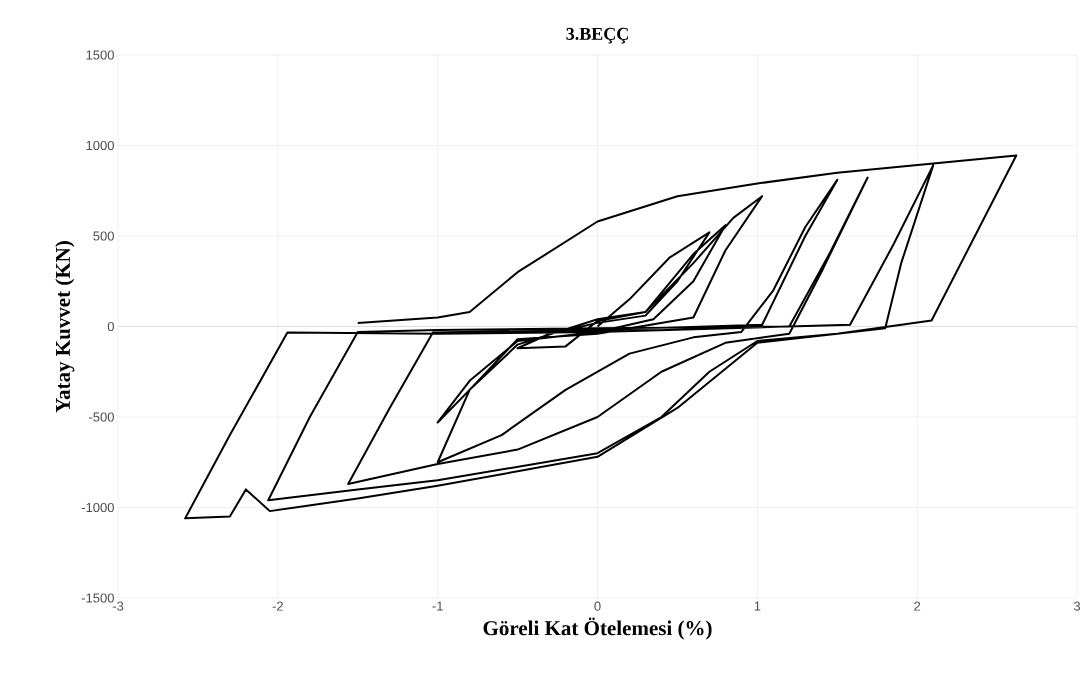 This screenshot has height=691, width=1091. What do you see at coordinates (97, 598) in the screenshot?
I see `y-tick-label: -1500` at bounding box center [97, 598].